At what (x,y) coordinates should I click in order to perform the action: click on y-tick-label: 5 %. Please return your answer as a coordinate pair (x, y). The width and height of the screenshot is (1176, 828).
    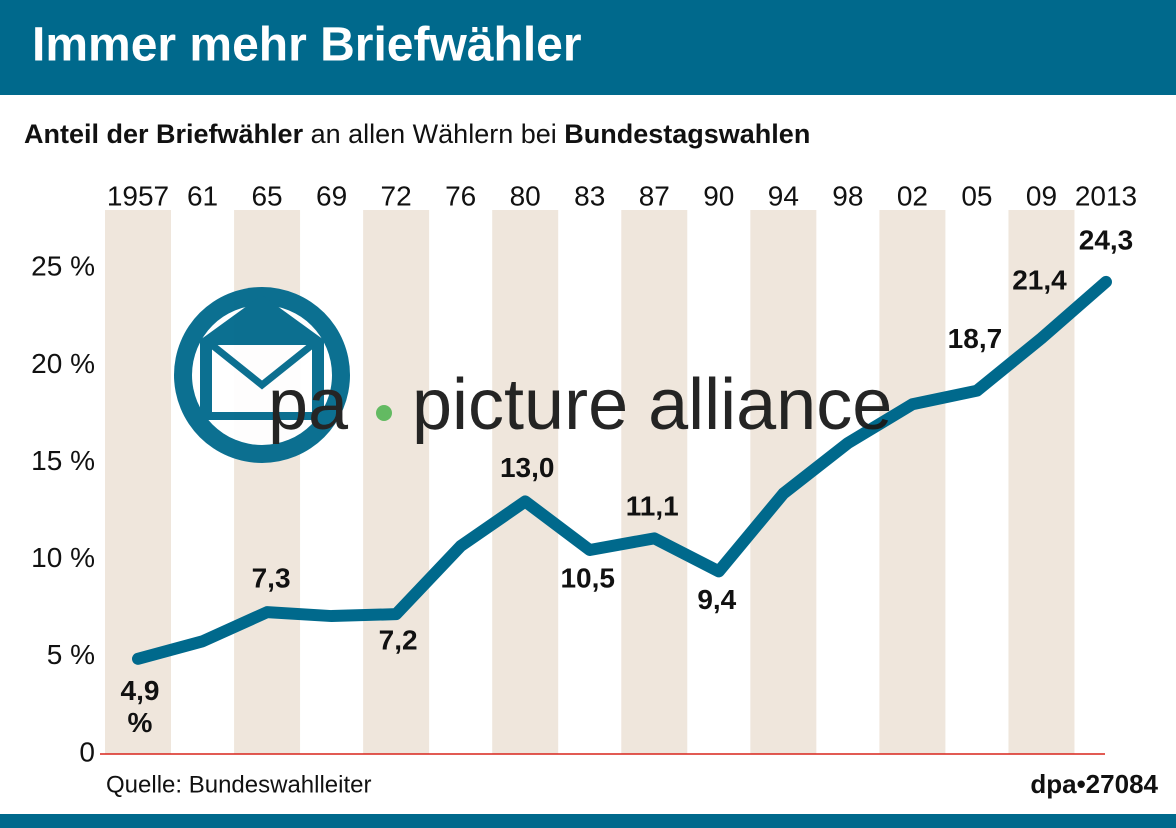
    Looking at the image, I should click on (71, 654).